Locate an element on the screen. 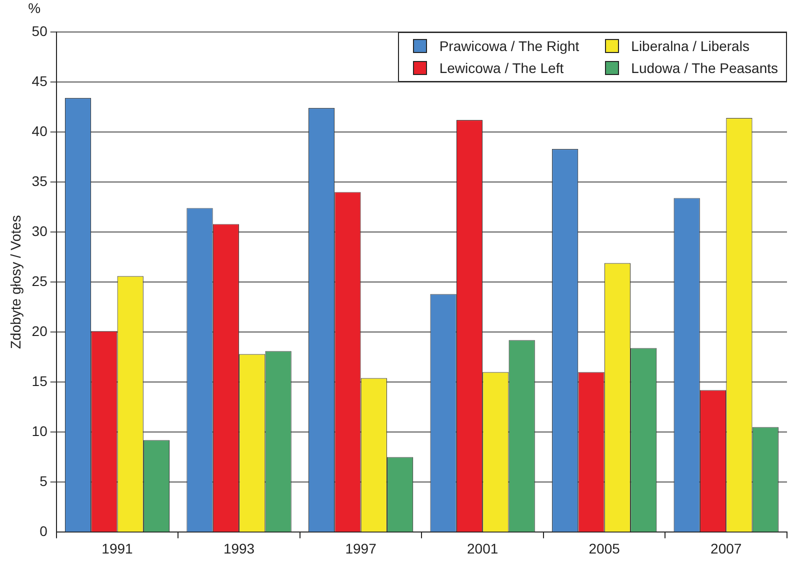 The height and width of the screenshot is (565, 789). y-axis-title: Zdobyte głosy / Votes is located at coordinates (15, 282).